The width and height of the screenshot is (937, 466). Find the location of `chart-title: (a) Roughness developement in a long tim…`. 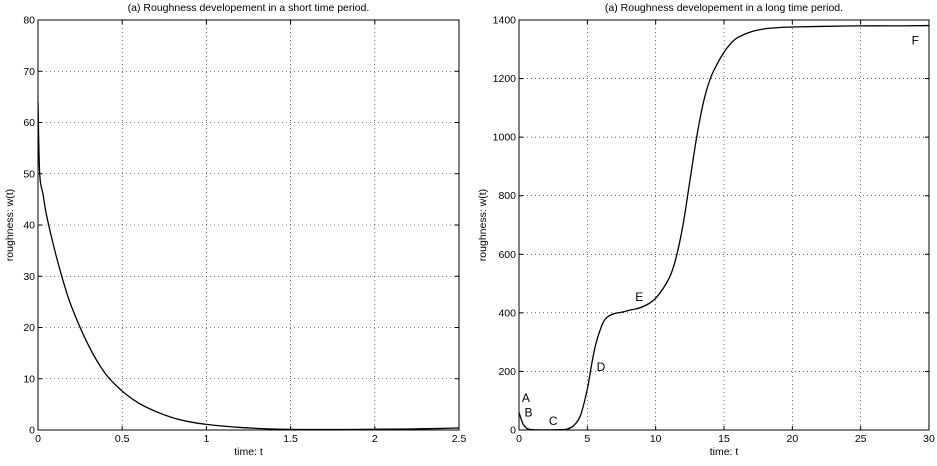

chart-title: (a) Roughness developement in a long tim… is located at coordinates (724, 8).